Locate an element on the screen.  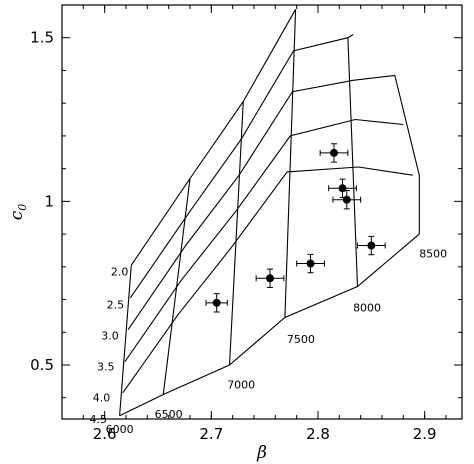
x-tick-label: 2.8 is located at coordinates (318, 434).